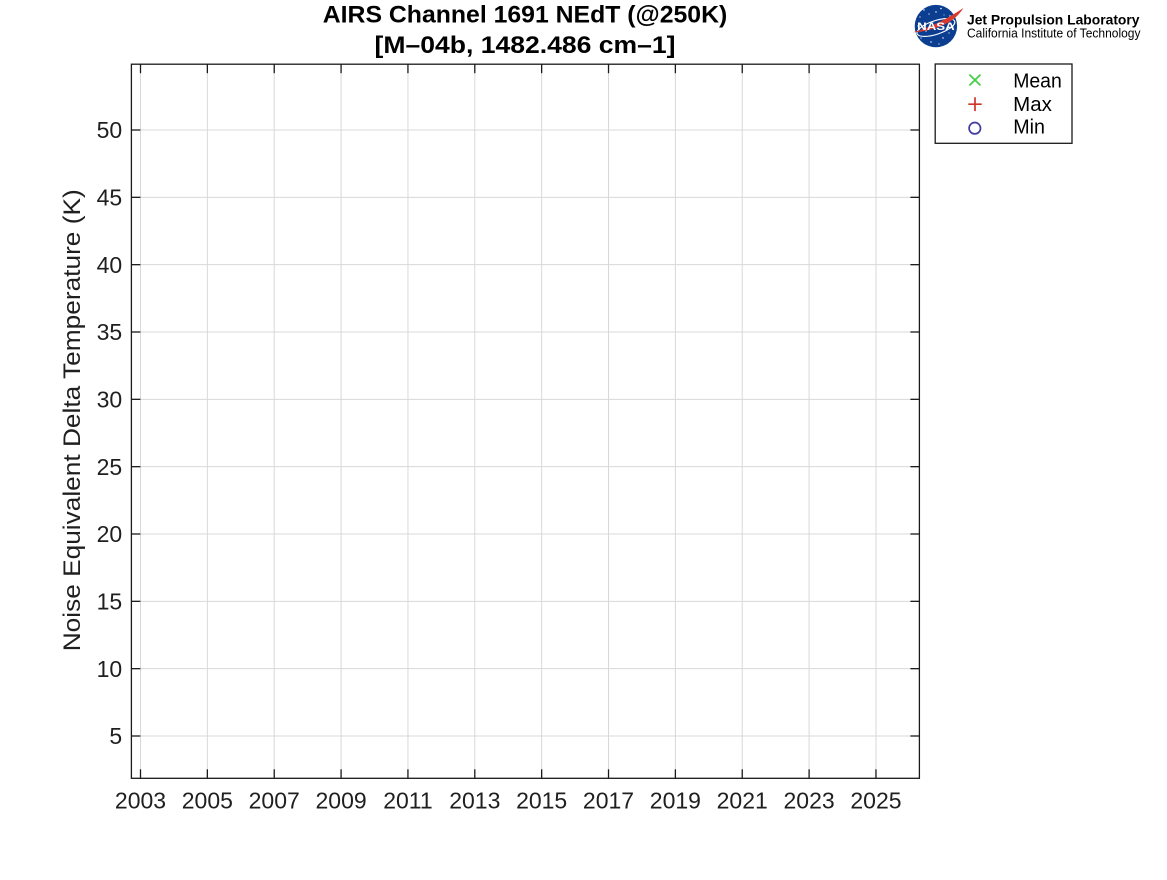 The height and width of the screenshot is (880, 1167). I want to click on svg-text: 2007, so click(274, 801).